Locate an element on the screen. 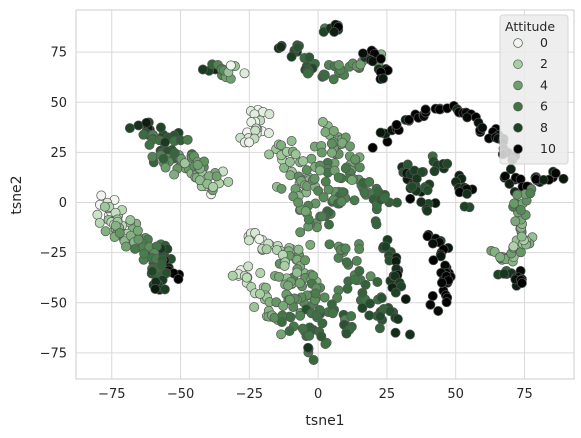 Image resolution: width=581 pixels, height=438 pixels. legend-entries: 0 2 4 6 8 10 is located at coordinates (534, 95).